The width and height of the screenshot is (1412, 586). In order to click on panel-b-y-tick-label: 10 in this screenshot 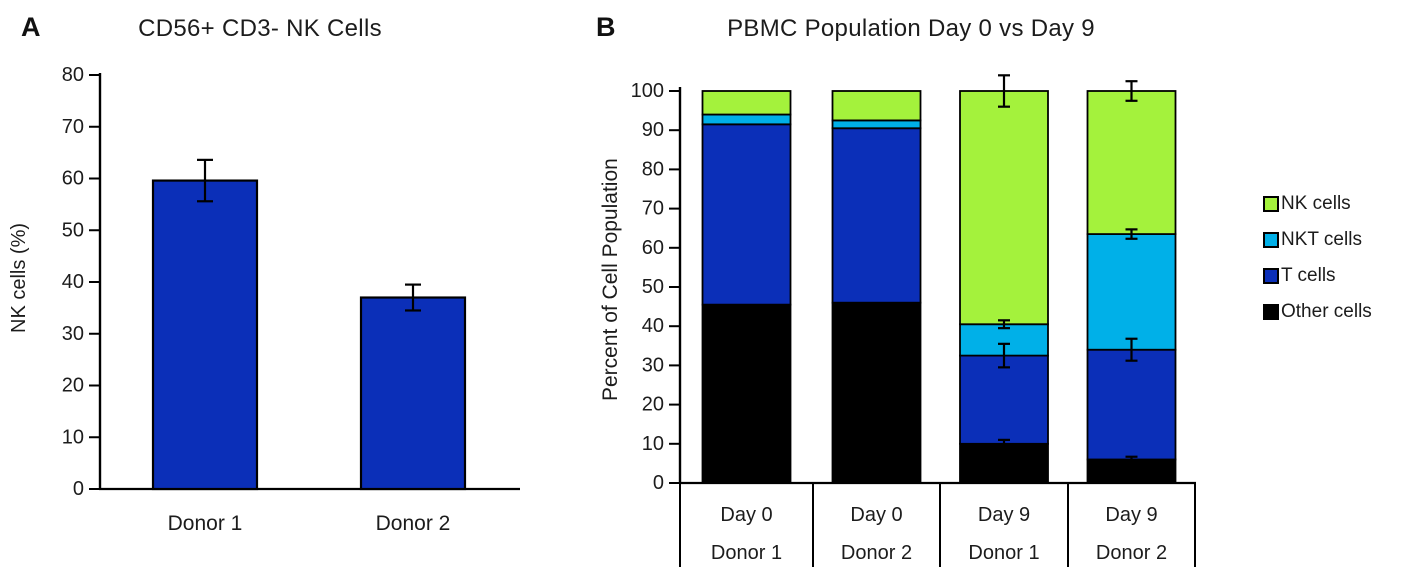, I will do `click(653, 444)`.